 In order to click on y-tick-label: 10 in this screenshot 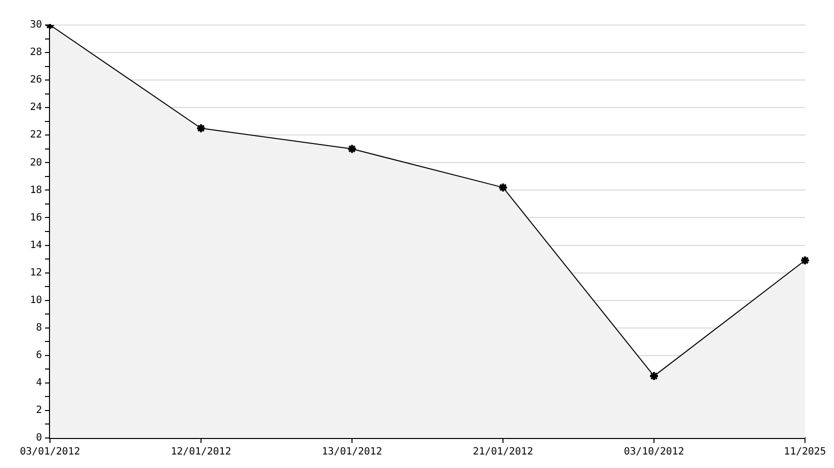, I will do `click(36, 300)`.